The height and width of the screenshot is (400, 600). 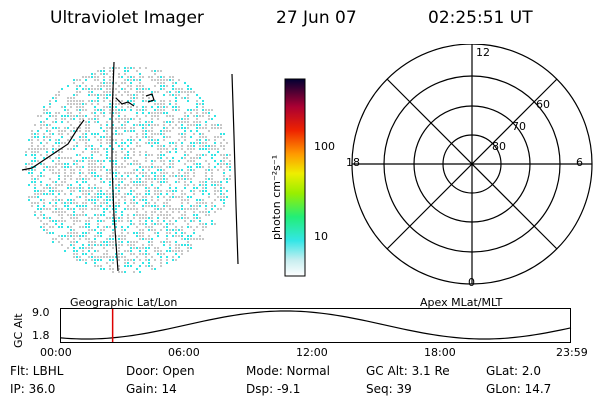 I want to click on coastline-fragment, so click(x=125, y=102).